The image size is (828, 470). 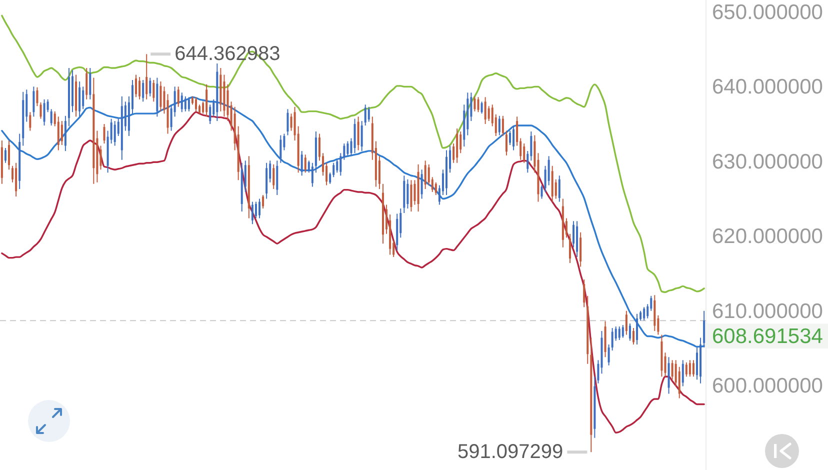 What do you see at coordinates (510, 452) in the screenshot?
I see `annotation: 591.097299` at bounding box center [510, 452].